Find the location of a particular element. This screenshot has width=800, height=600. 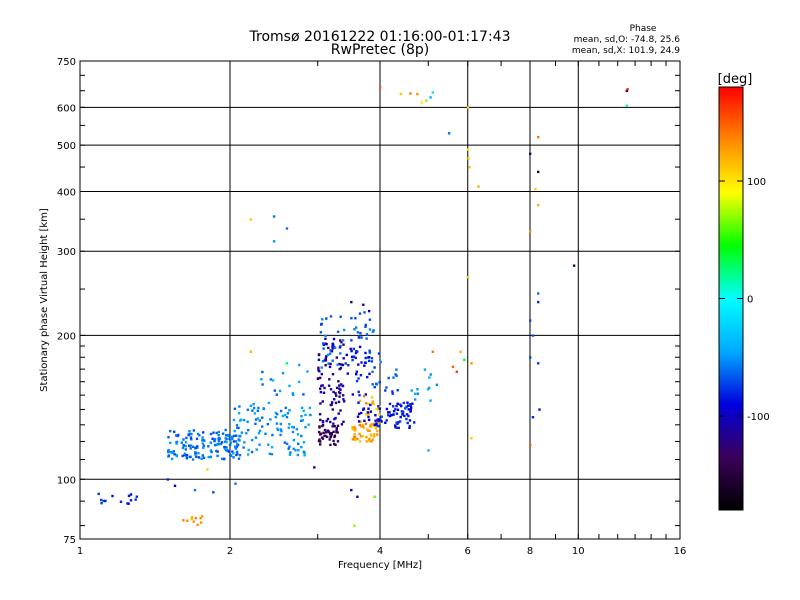

y-tick-label-750: 750 is located at coordinates (66, 62).